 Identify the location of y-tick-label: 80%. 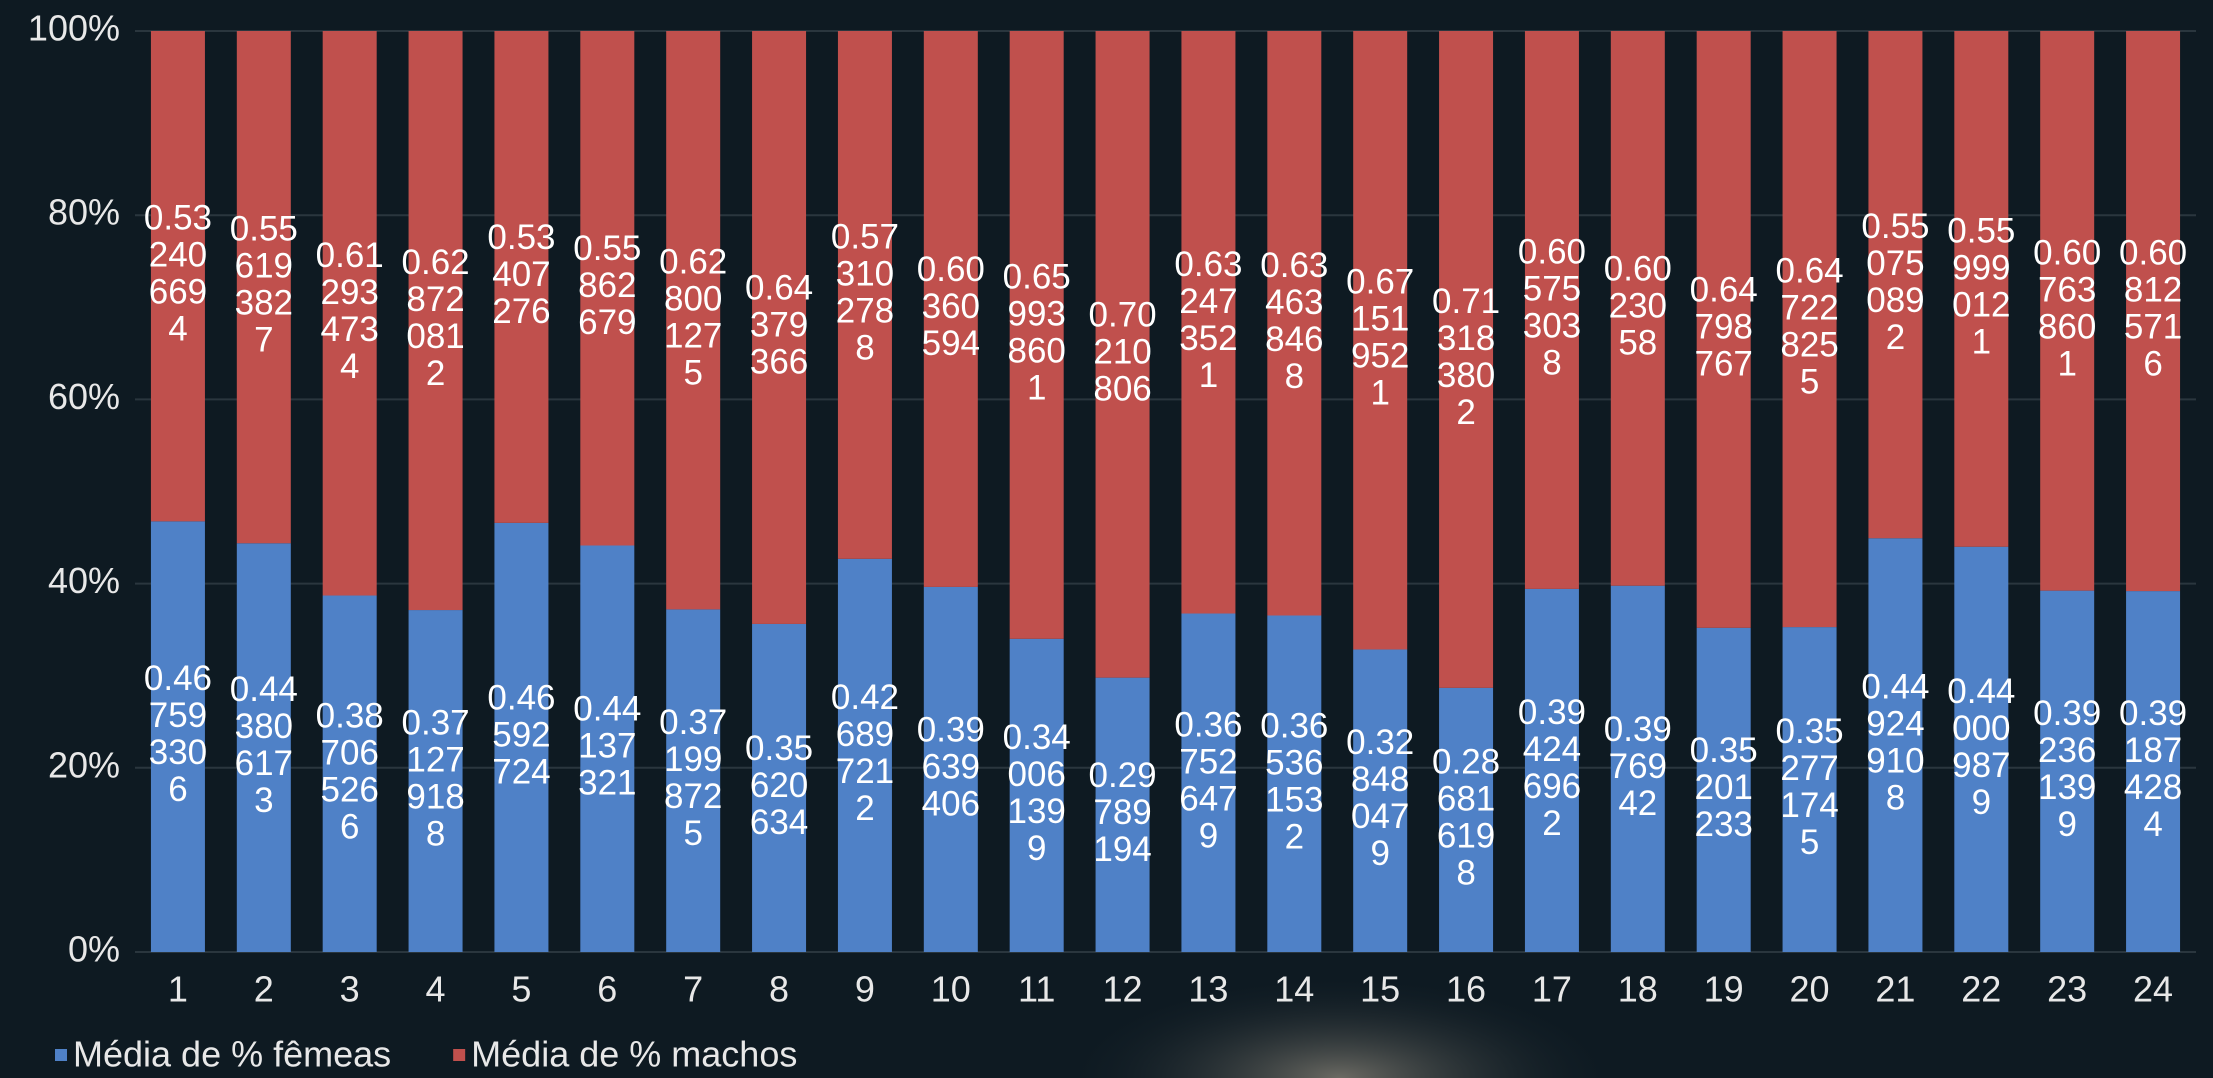
(84, 212).